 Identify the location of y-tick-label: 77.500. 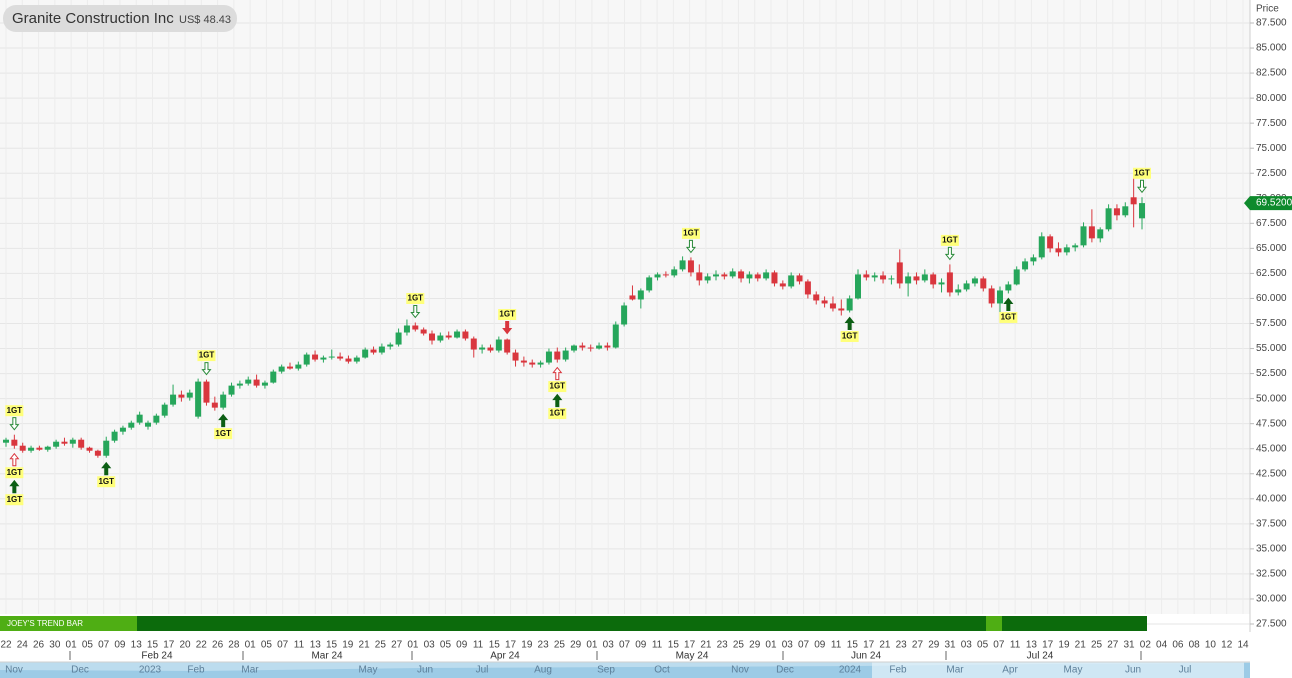
(1271, 123).